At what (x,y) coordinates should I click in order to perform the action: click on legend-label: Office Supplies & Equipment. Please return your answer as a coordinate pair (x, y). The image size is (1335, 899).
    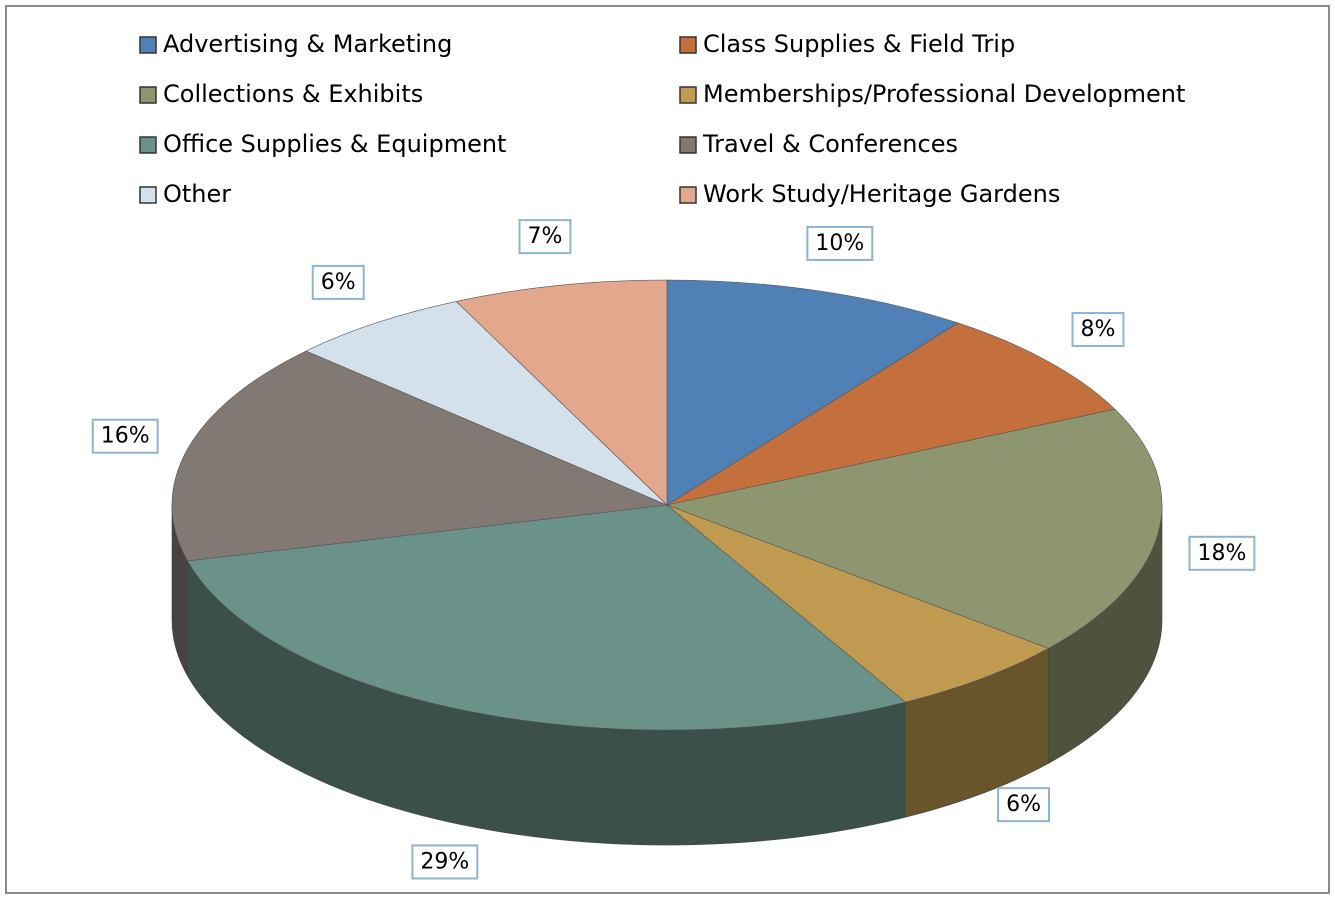
    Looking at the image, I should click on (334, 144).